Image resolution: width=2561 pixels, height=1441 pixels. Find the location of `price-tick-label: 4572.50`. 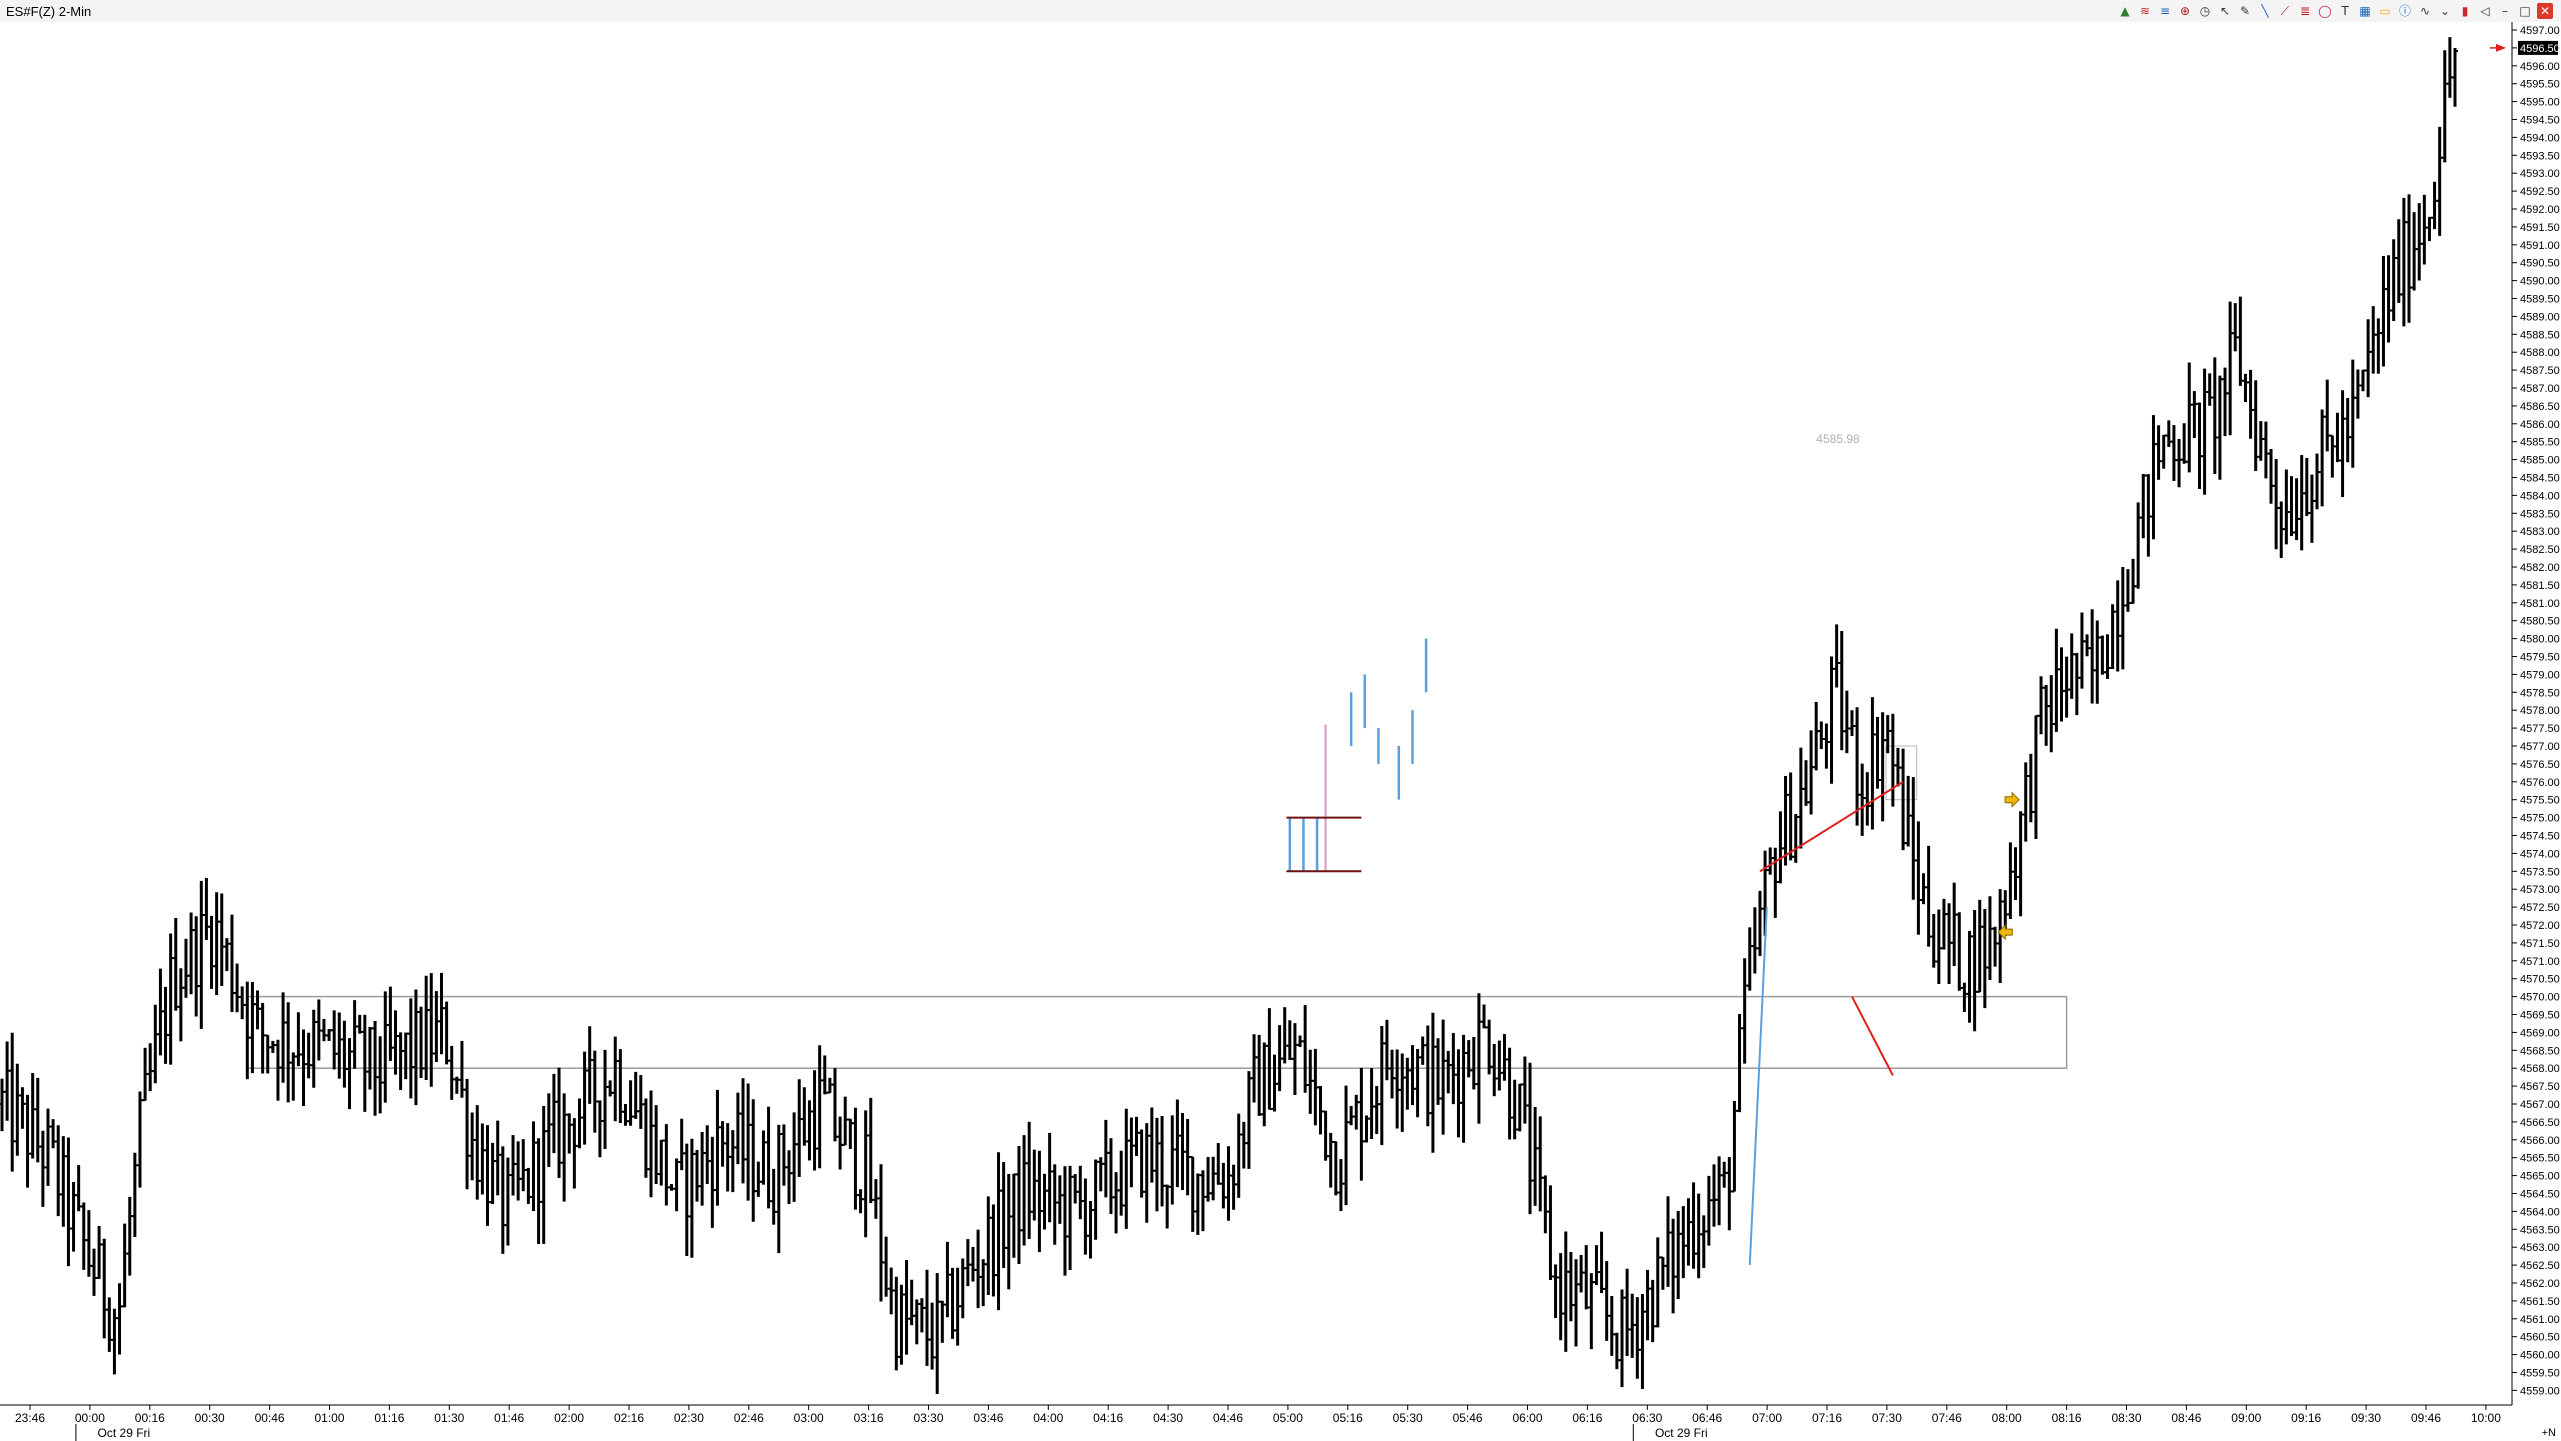

price-tick-label: 4572.50 is located at coordinates (2540, 908).